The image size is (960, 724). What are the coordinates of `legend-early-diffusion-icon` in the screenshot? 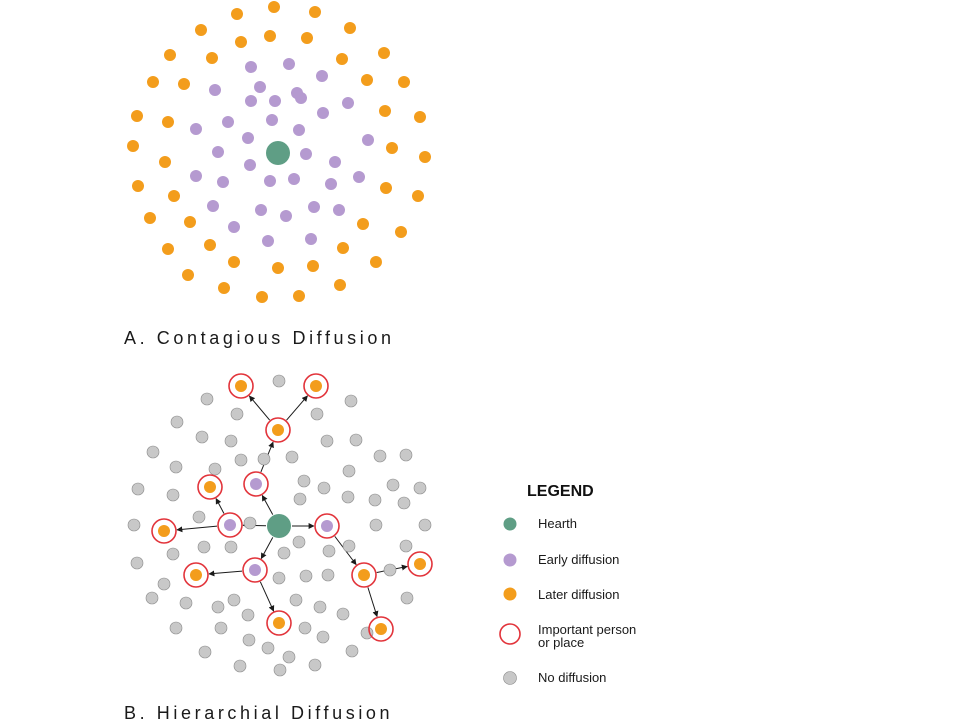 It's located at (510, 560).